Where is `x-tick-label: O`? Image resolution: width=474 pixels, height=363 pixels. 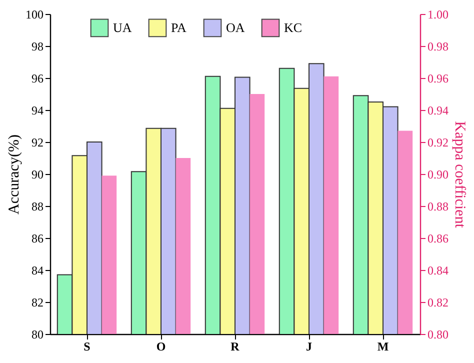 x-tick-label: O is located at coordinates (161, 347).